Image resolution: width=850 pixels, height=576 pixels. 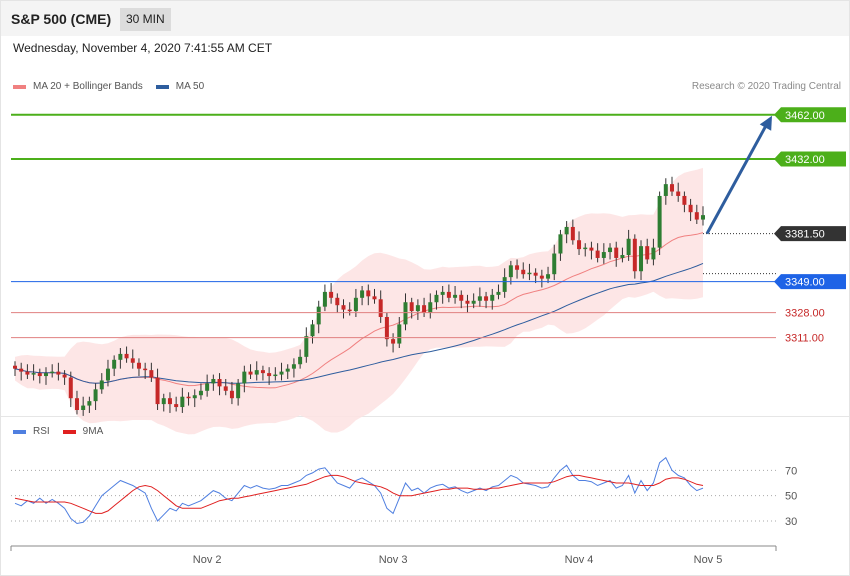 I want to click on projection-arrow-line, so click(x=737, y=179).